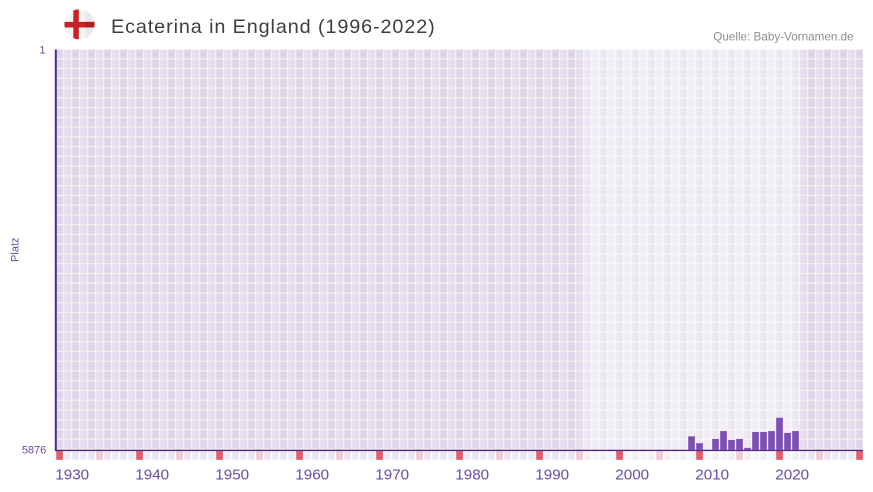  Describe the element at coordinates (392, 475) in the screenshot. I see `svg-text: 1970` at that location.